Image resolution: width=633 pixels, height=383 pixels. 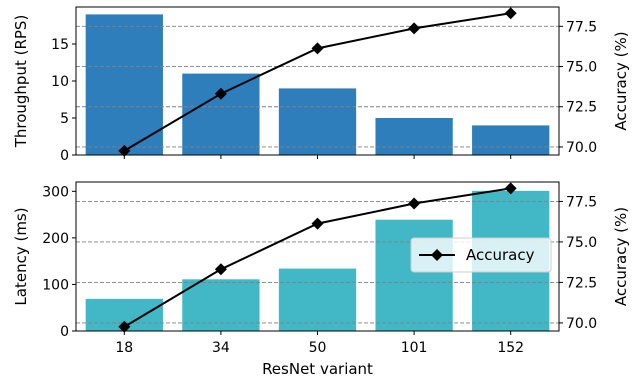 What do you see at coordinates (500, 255) in the screenshot?
I see `legend-label: Accuracy` at bounding box center [500, 255].